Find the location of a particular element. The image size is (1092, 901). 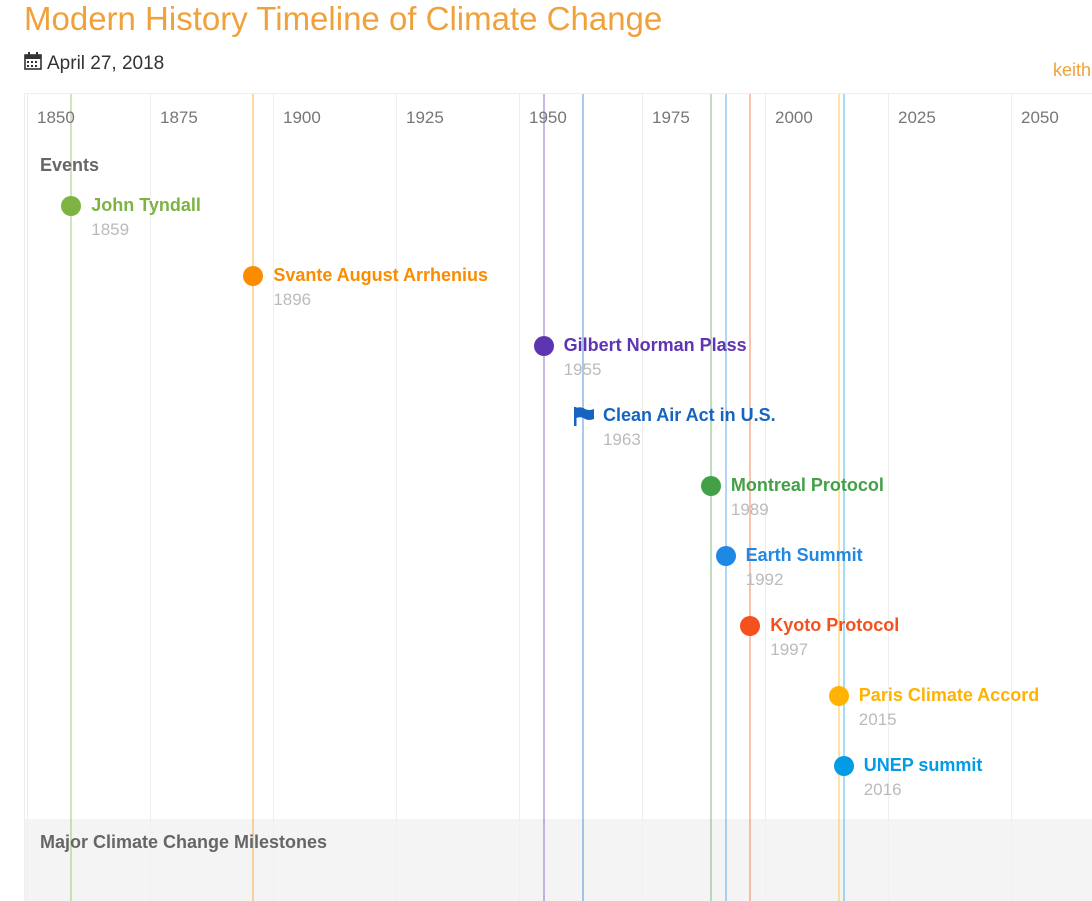

events-lane-label: Events is located at coordinates (70, 165).